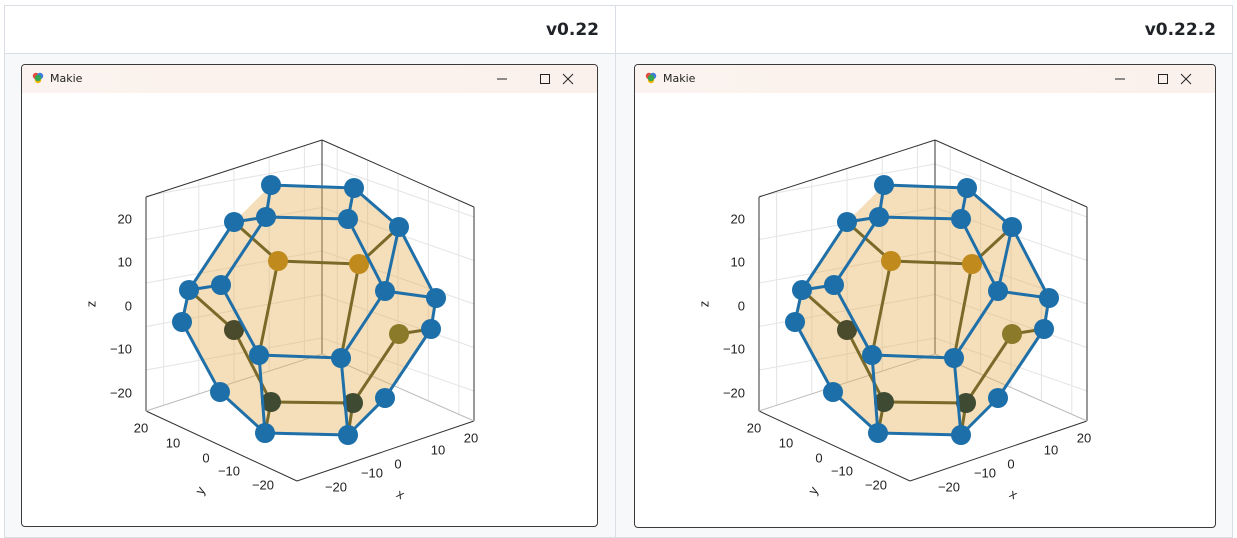 The width and height of the screenshot is (1237, 538). I want to click on header-text: v0.22.2, so click(1180, 30).